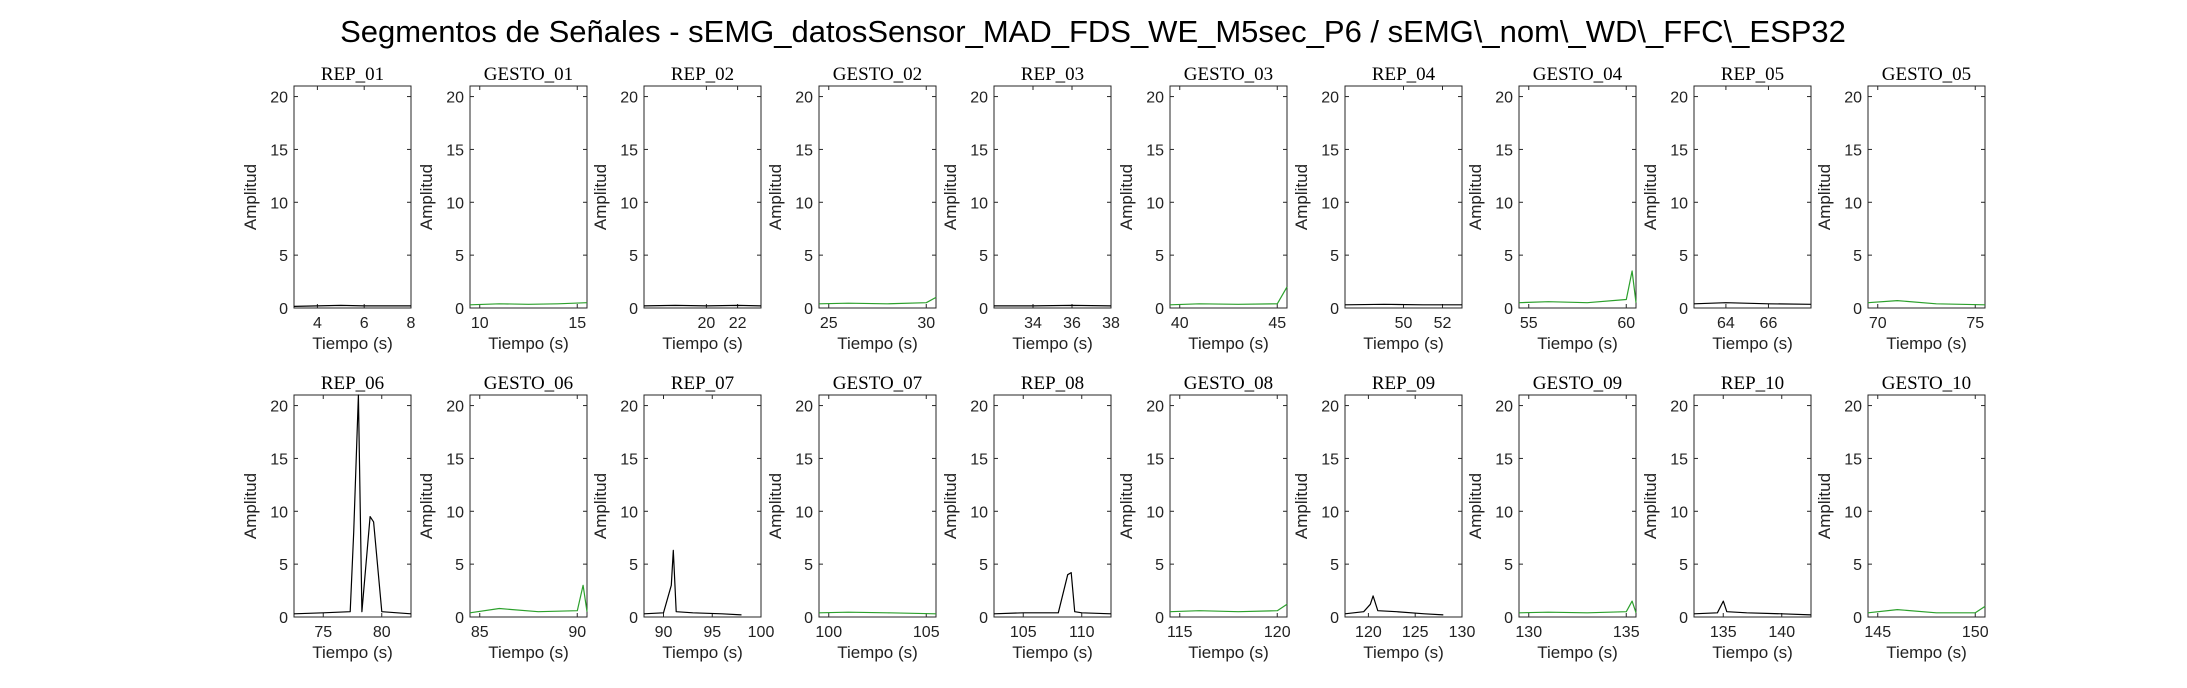  Describe the element at coordinates (738, 323) in the screenshot. I see `x-tick-label: 22` at that location.